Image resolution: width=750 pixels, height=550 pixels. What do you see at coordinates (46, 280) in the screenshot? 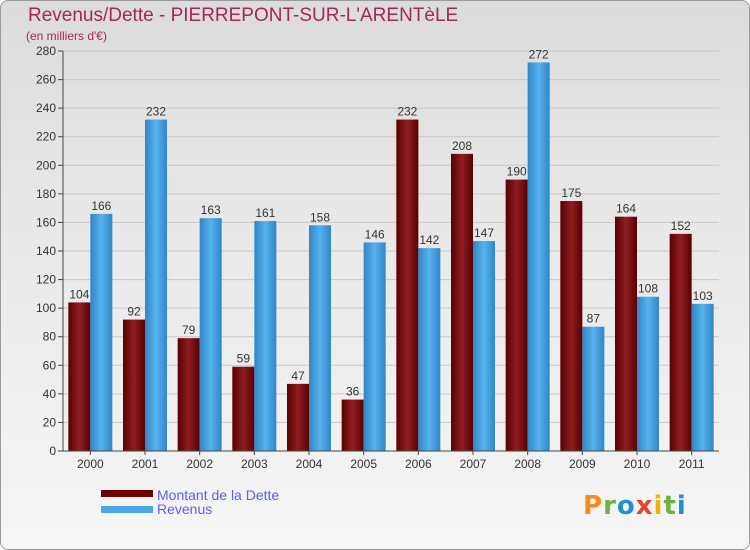
I see `y-tick-label: 120` at bounding box center [46, 280].